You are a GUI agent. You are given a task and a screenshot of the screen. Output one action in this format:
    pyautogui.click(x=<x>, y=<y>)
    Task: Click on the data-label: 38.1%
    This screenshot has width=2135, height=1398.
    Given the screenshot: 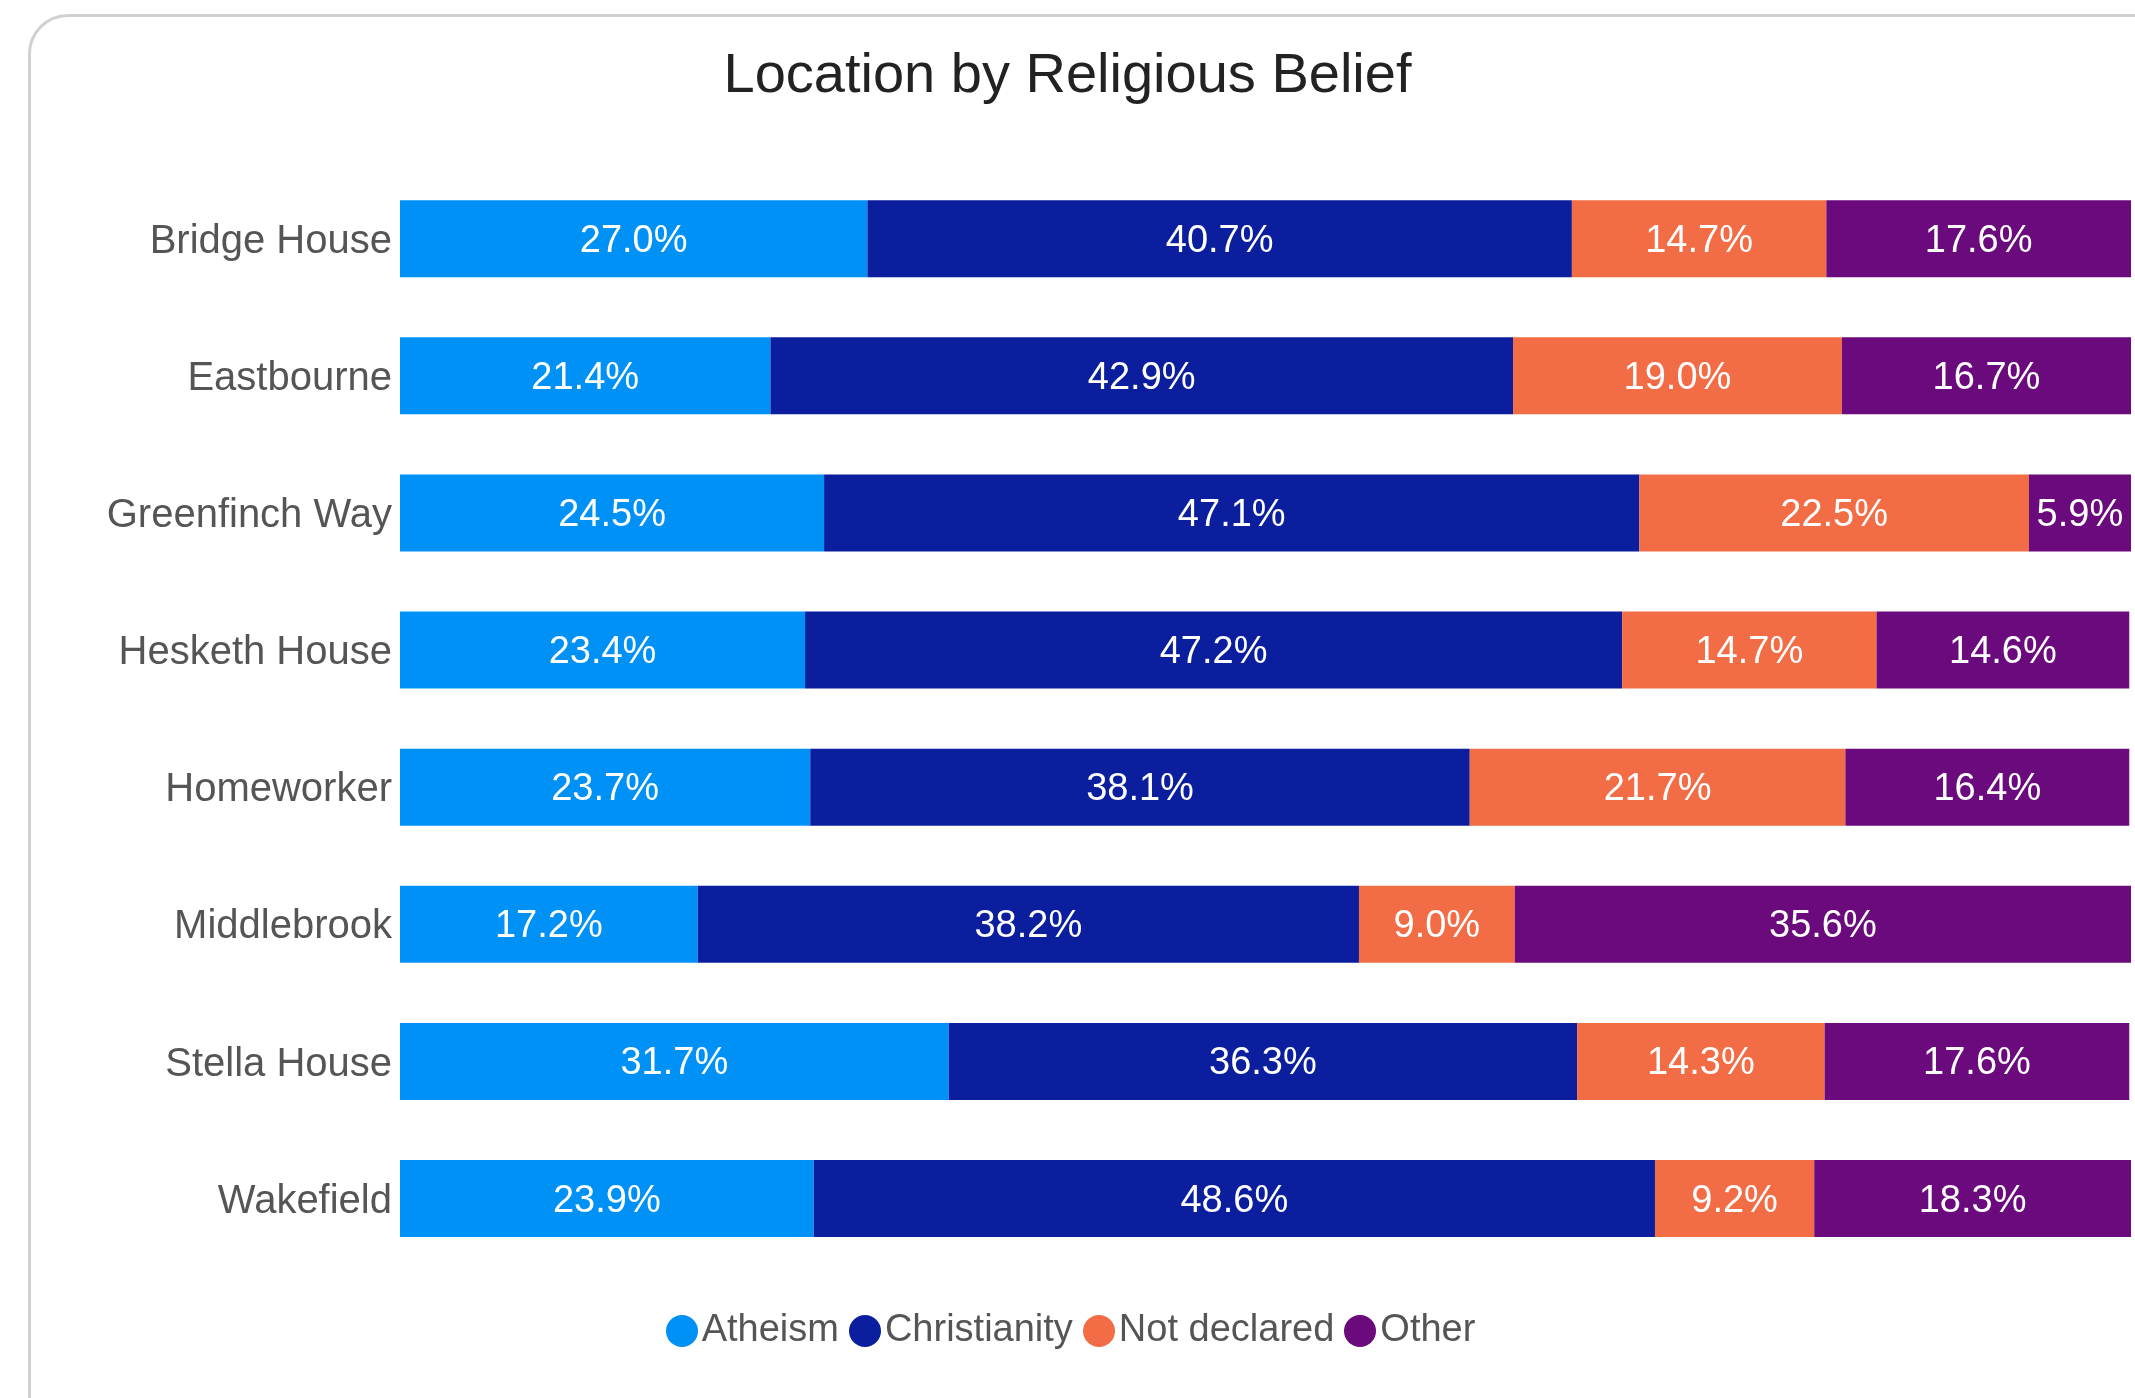 What is the action you would take?
    pyautogui.click(x=1140, y=787)
    